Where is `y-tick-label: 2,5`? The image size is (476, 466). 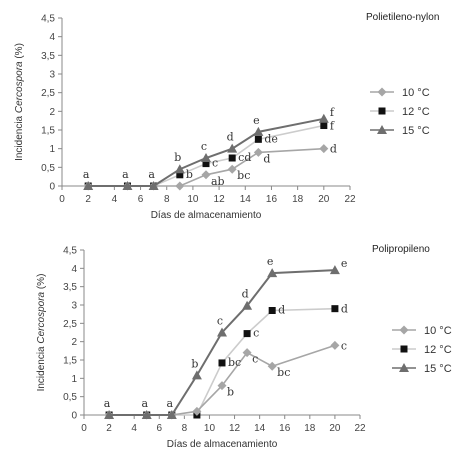 y-tick-label: 2,5 is located at coordinates (70, 324).